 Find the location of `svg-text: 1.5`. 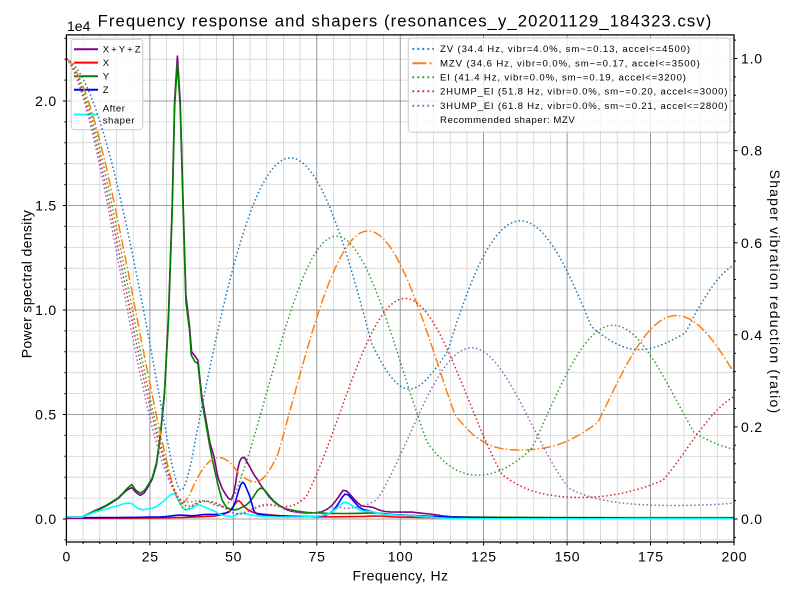

svg-text: 1.5 is located at coordinates (46, 206).